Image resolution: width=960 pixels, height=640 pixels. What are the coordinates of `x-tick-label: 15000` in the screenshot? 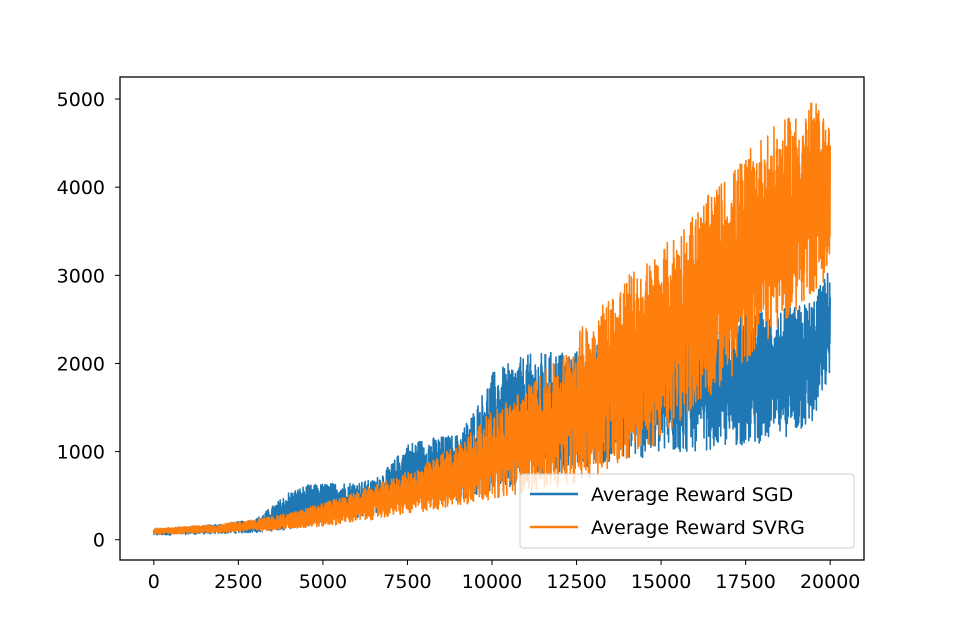 It's located at (661, 582).